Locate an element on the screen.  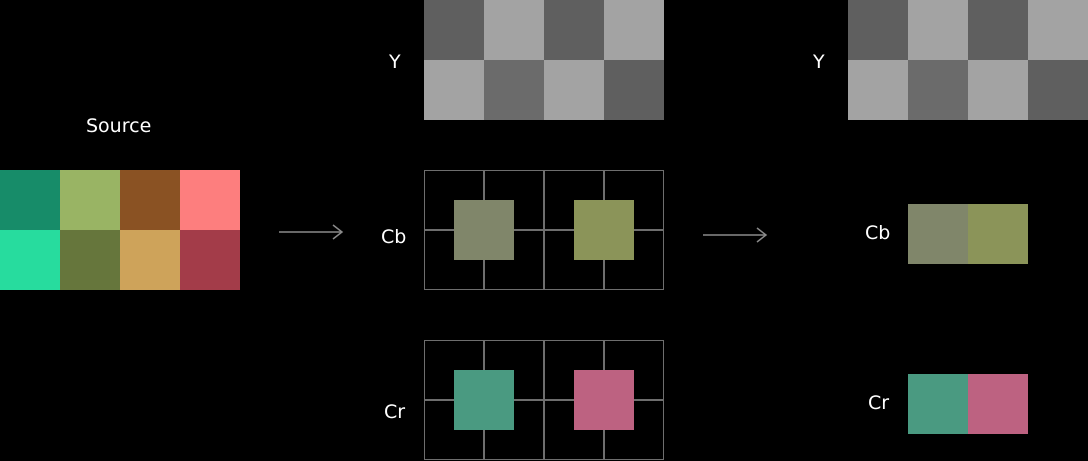
source-label: Source is located at coordinates (119, 126).